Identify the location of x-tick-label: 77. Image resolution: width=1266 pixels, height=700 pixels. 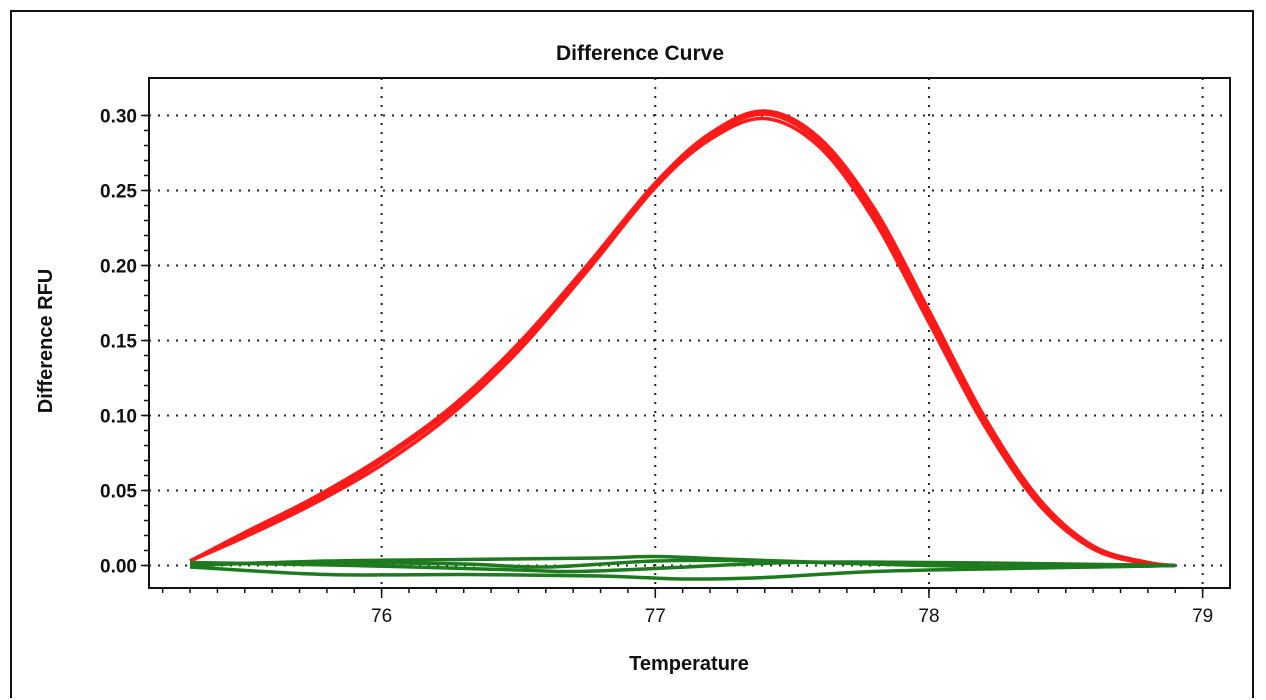
(655, 616).